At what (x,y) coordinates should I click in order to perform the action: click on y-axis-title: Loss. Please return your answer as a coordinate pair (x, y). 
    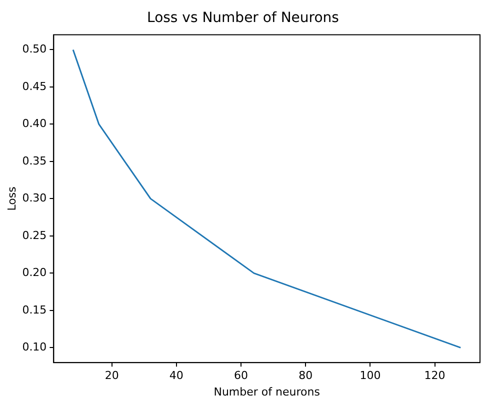
    Looking at the image, I should click on (11, 198).